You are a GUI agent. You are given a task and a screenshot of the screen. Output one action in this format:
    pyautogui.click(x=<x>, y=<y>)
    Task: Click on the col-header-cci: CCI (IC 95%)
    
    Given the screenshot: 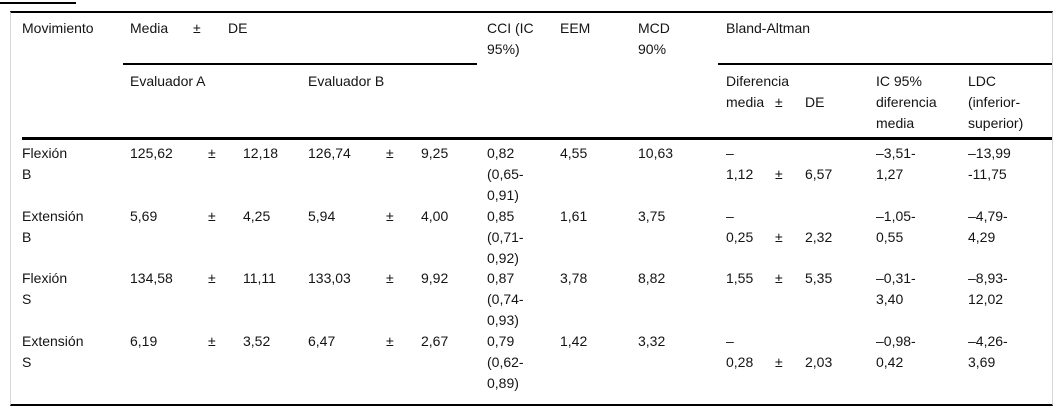 What is the action you would take?
    pyautogui.click(x=510, y=38)
    